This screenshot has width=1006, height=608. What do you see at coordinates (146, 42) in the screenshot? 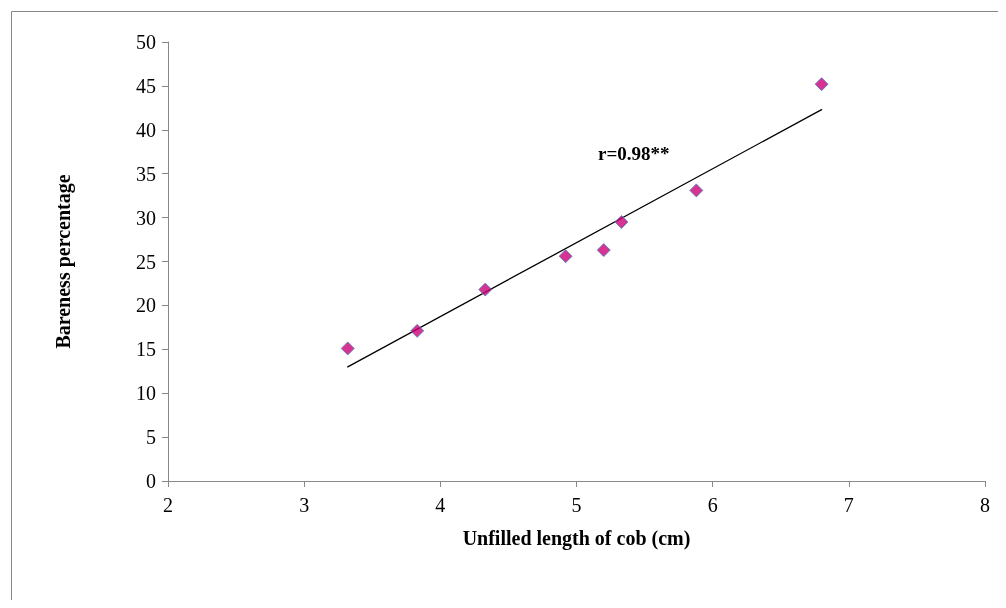
I see `y-tick-label: 50` at bounding box center [146, 42].